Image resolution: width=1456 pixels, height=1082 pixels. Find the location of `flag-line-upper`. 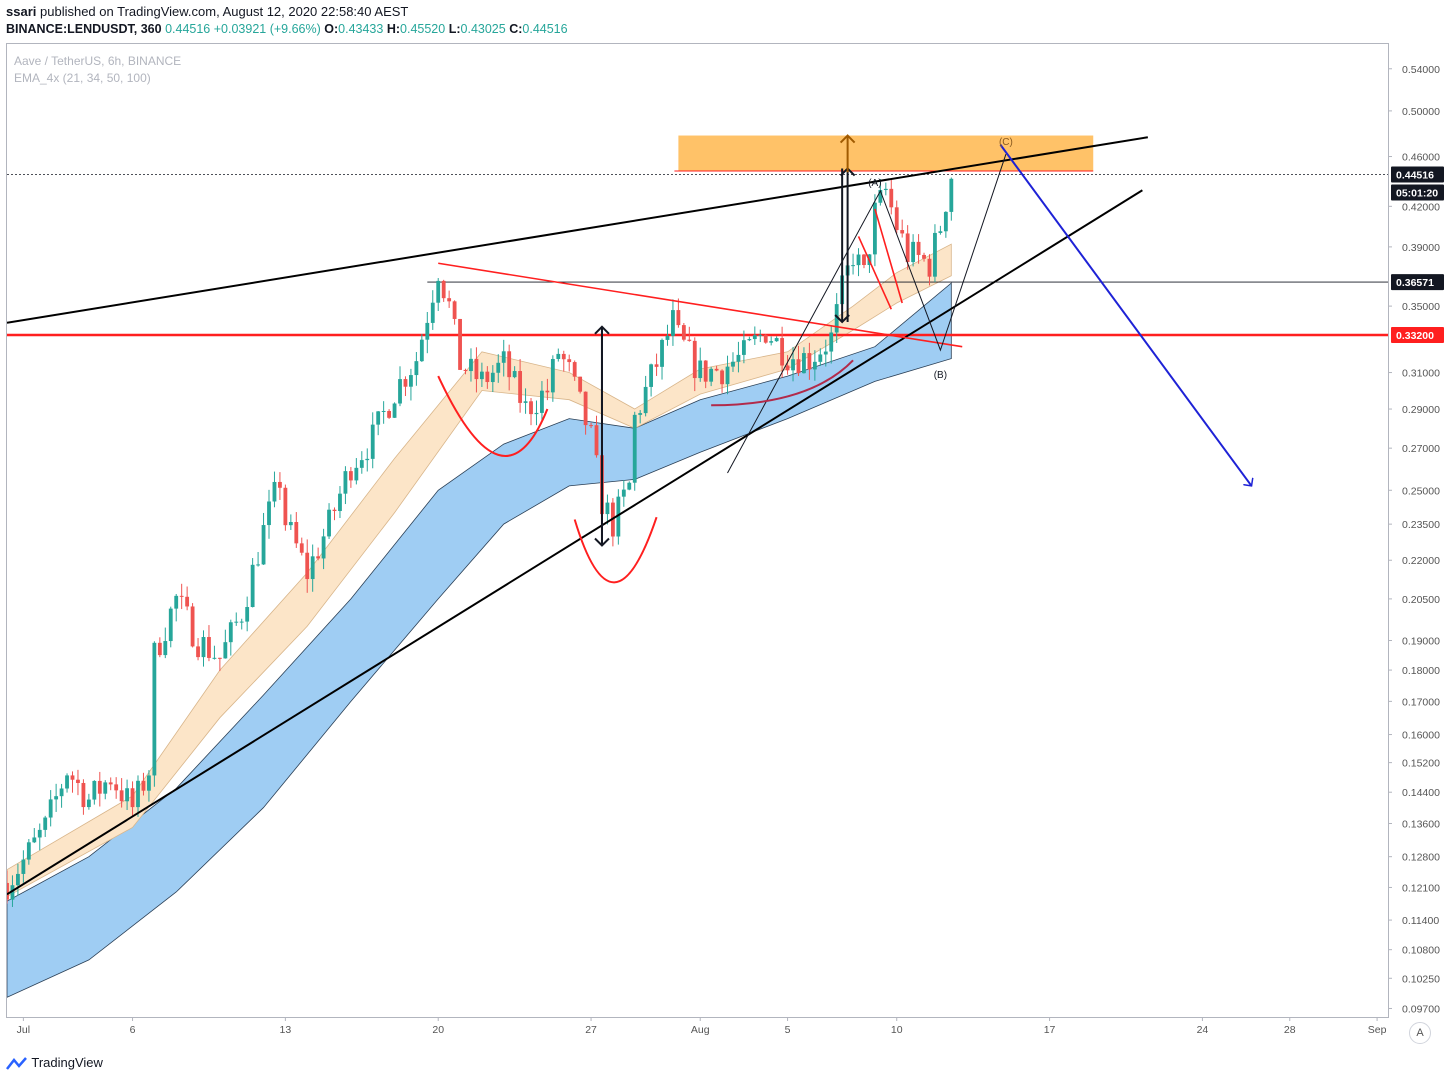

flag-line-upper is located at coordinates (888, 256).